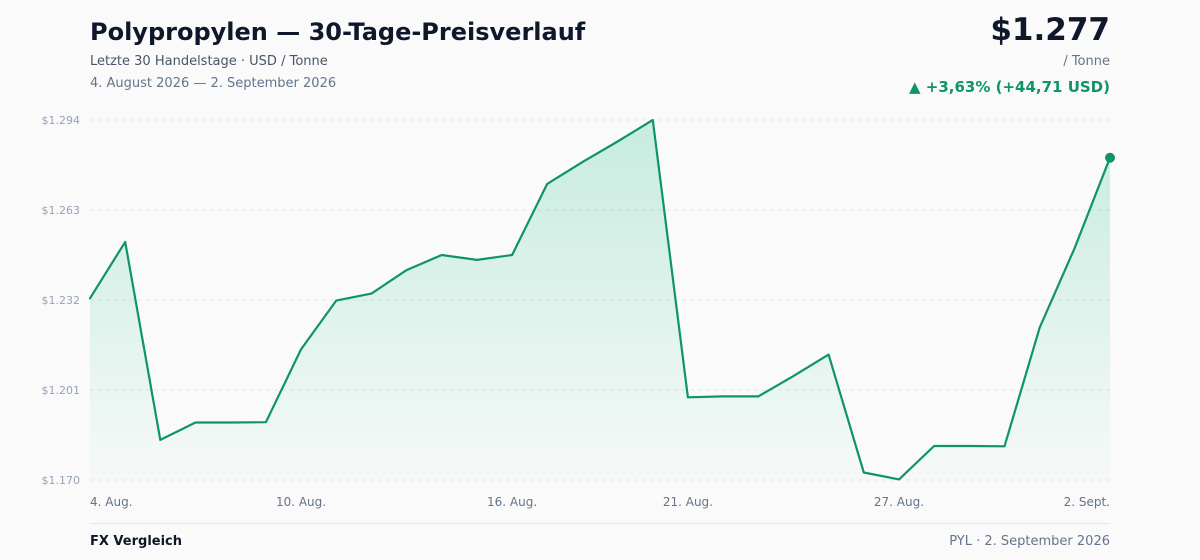  What do you see at coordinates (1087, 502) in the screenshot?
I see `x-tick-label: 2. Sept.` at bounding box center [1087, 502].